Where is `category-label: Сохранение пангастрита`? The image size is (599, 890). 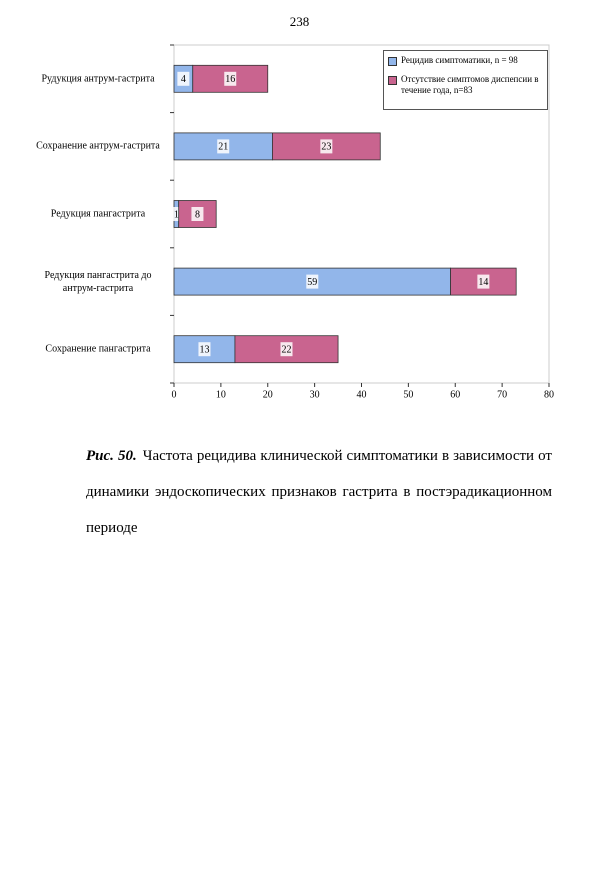
category-label: Сохранение пангастрита is located at coordinates (98, 349).